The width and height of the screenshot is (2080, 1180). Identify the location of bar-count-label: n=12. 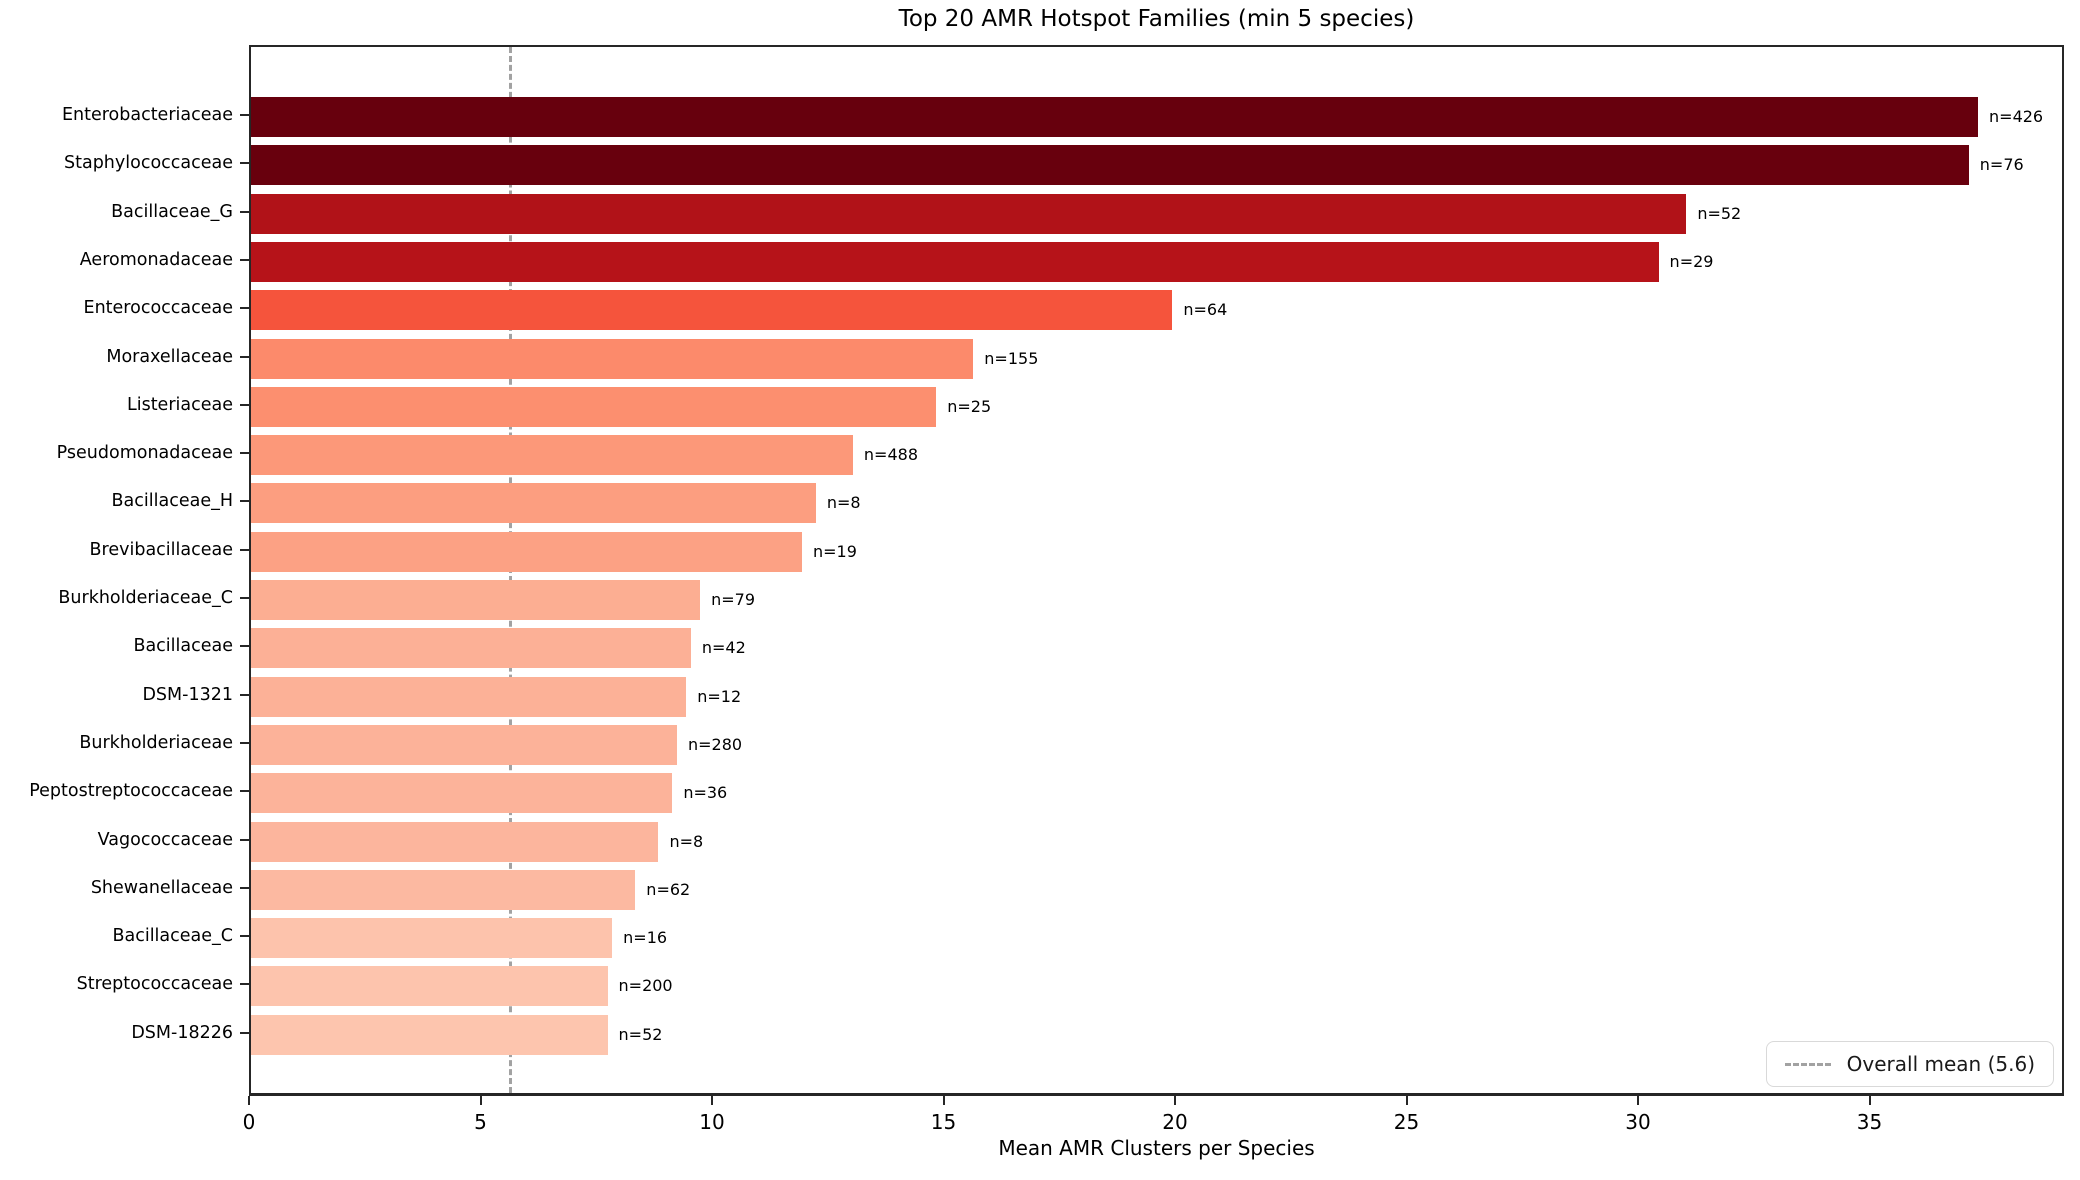
(719, 696).